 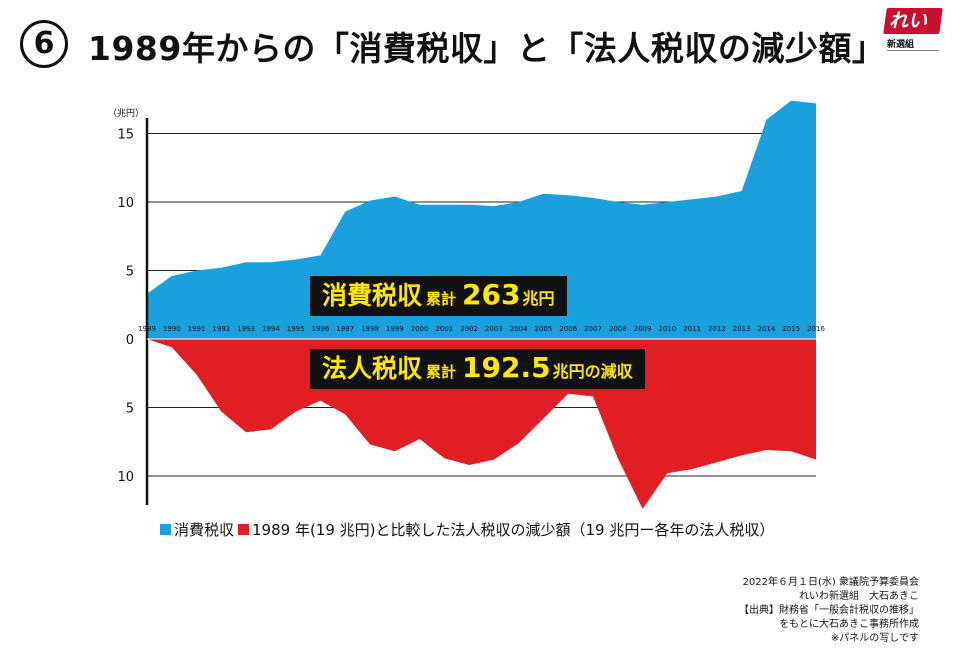 I want to click on corporate-total-label: 法人税収 累計 192.5 兆円の減収, so click(x=477, y=369).